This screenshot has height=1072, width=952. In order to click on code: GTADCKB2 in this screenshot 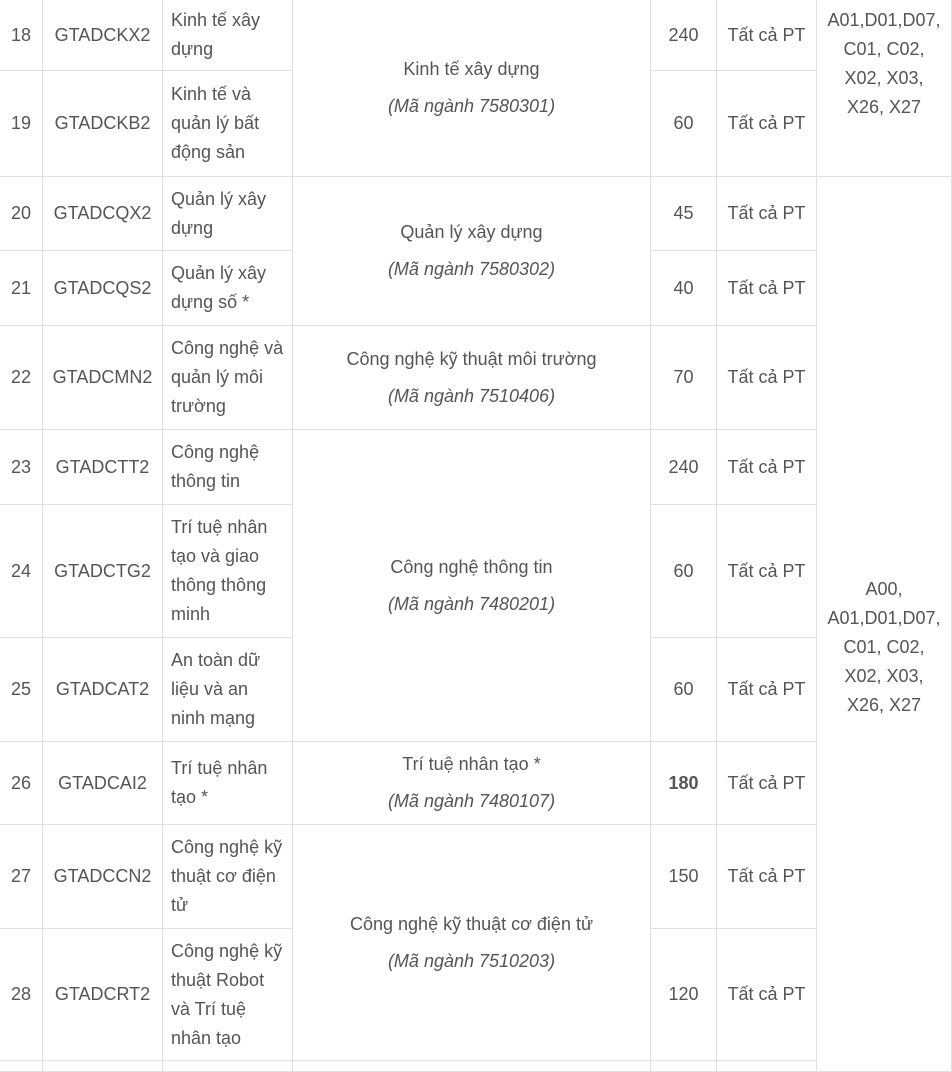, I will do `click(102, 123)`.